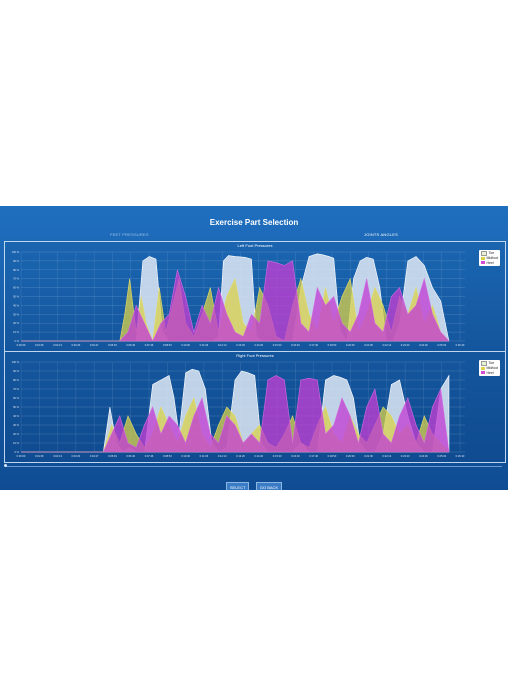 The height and width of the screenshot is (696, 508). What do you see at coordinates (255, 245) in the screenshot?
I see `chart-title: Left Foot Pressures` at bounding box center [255, 245].